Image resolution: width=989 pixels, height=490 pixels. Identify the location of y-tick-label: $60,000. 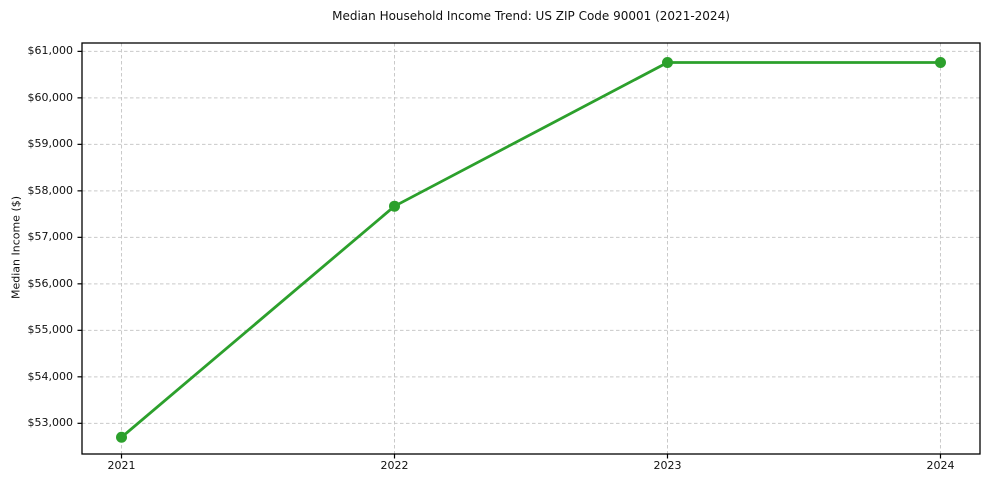
(50, 97).